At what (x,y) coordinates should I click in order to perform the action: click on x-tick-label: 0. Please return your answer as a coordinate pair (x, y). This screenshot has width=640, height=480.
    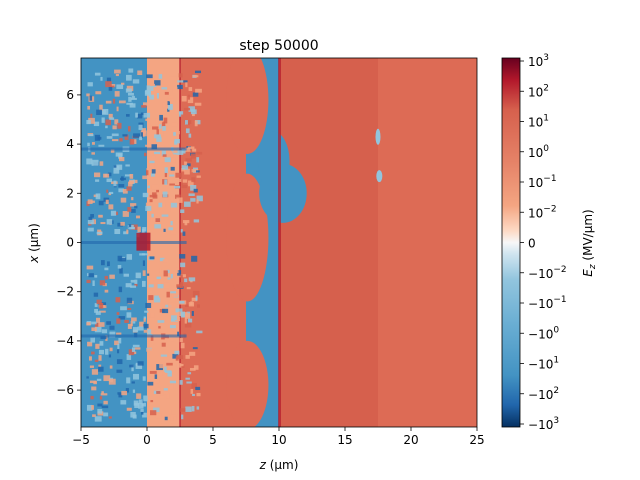
    Looking at the image, I should click on (147, 440).